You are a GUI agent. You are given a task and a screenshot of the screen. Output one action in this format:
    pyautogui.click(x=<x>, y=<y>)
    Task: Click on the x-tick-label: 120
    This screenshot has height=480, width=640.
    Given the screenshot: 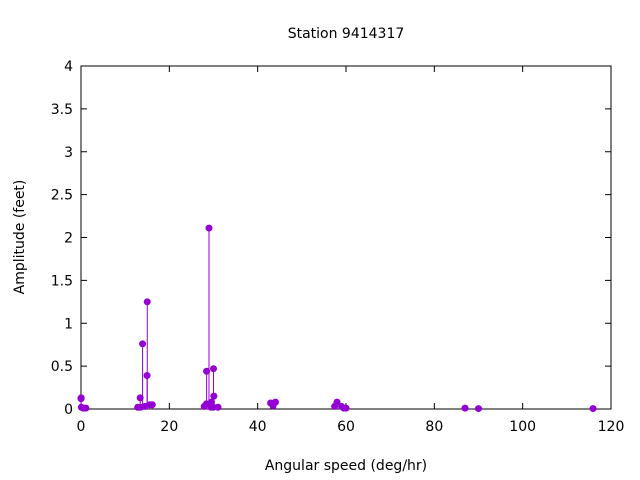 What is the action you would take?
    pyautogui.click(x=611, y=427)
    